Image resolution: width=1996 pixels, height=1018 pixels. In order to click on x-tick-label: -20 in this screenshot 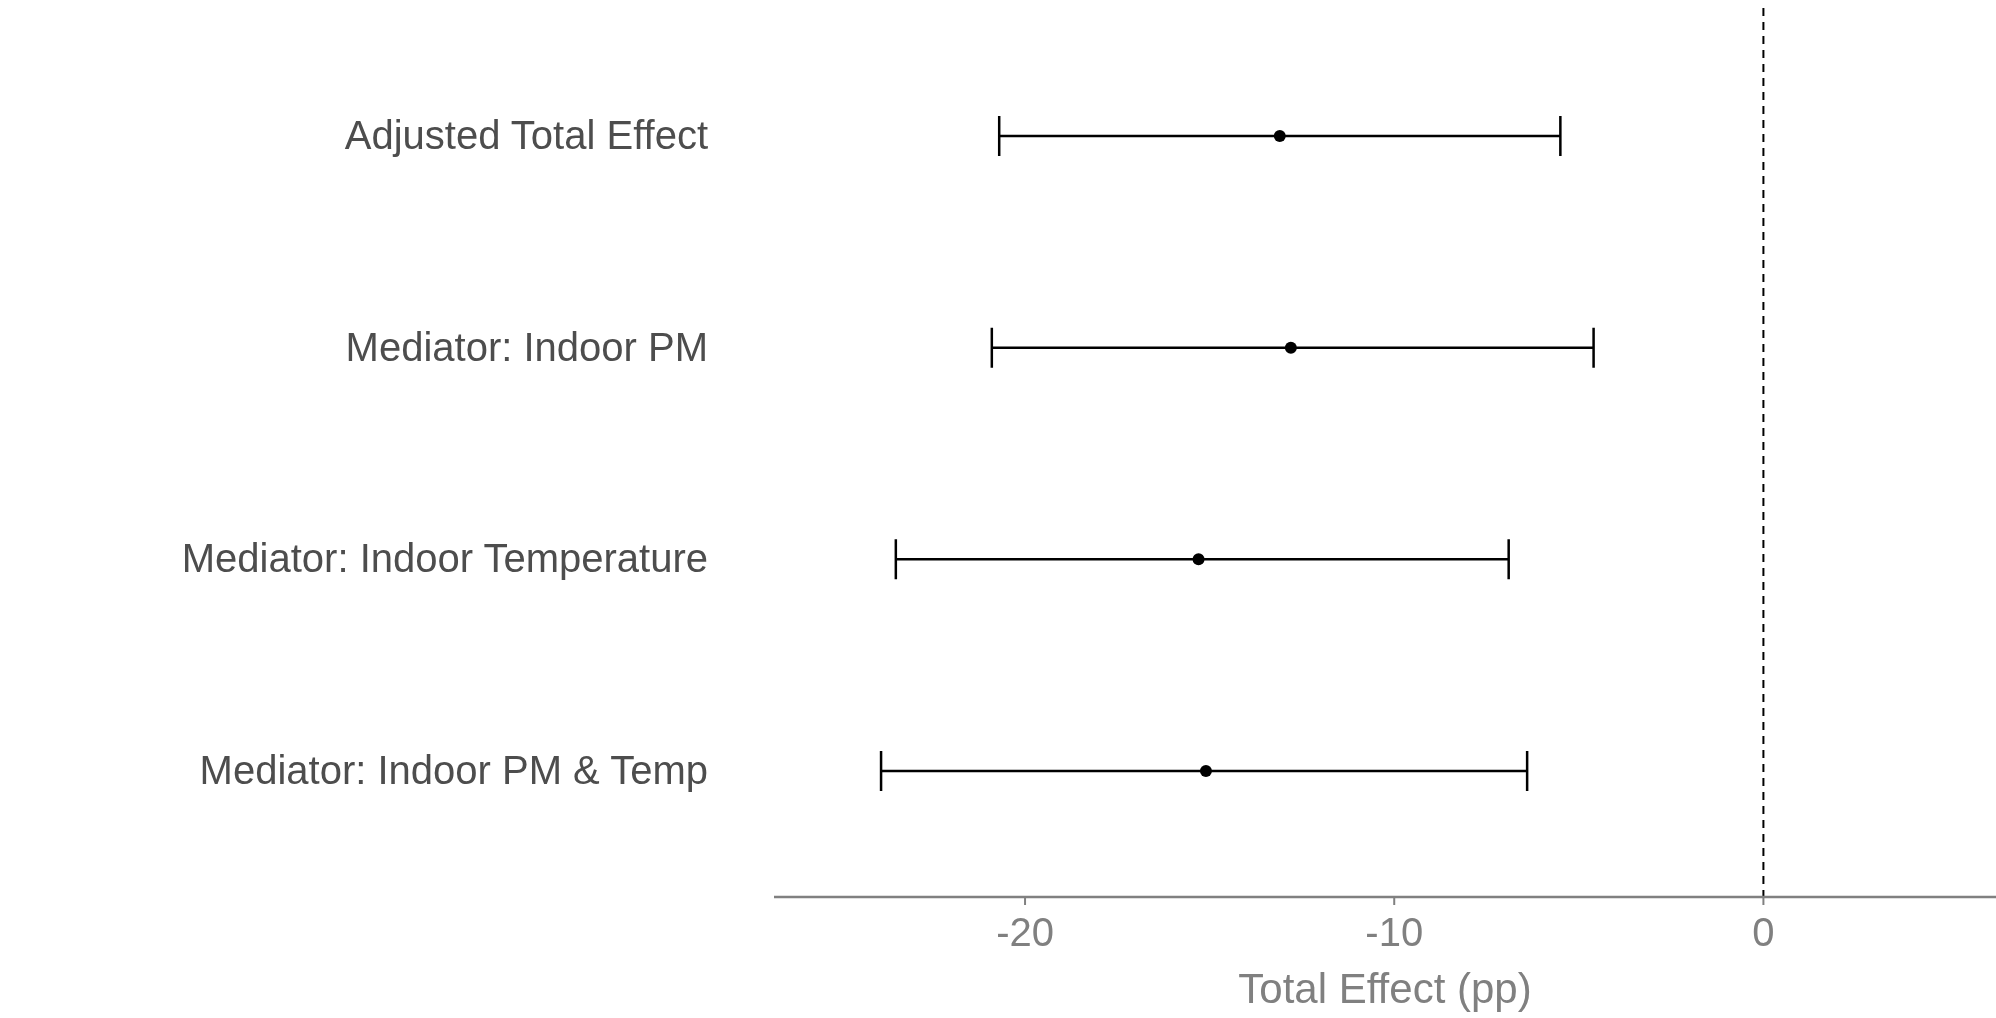, I will do `click(1025, 932)`.